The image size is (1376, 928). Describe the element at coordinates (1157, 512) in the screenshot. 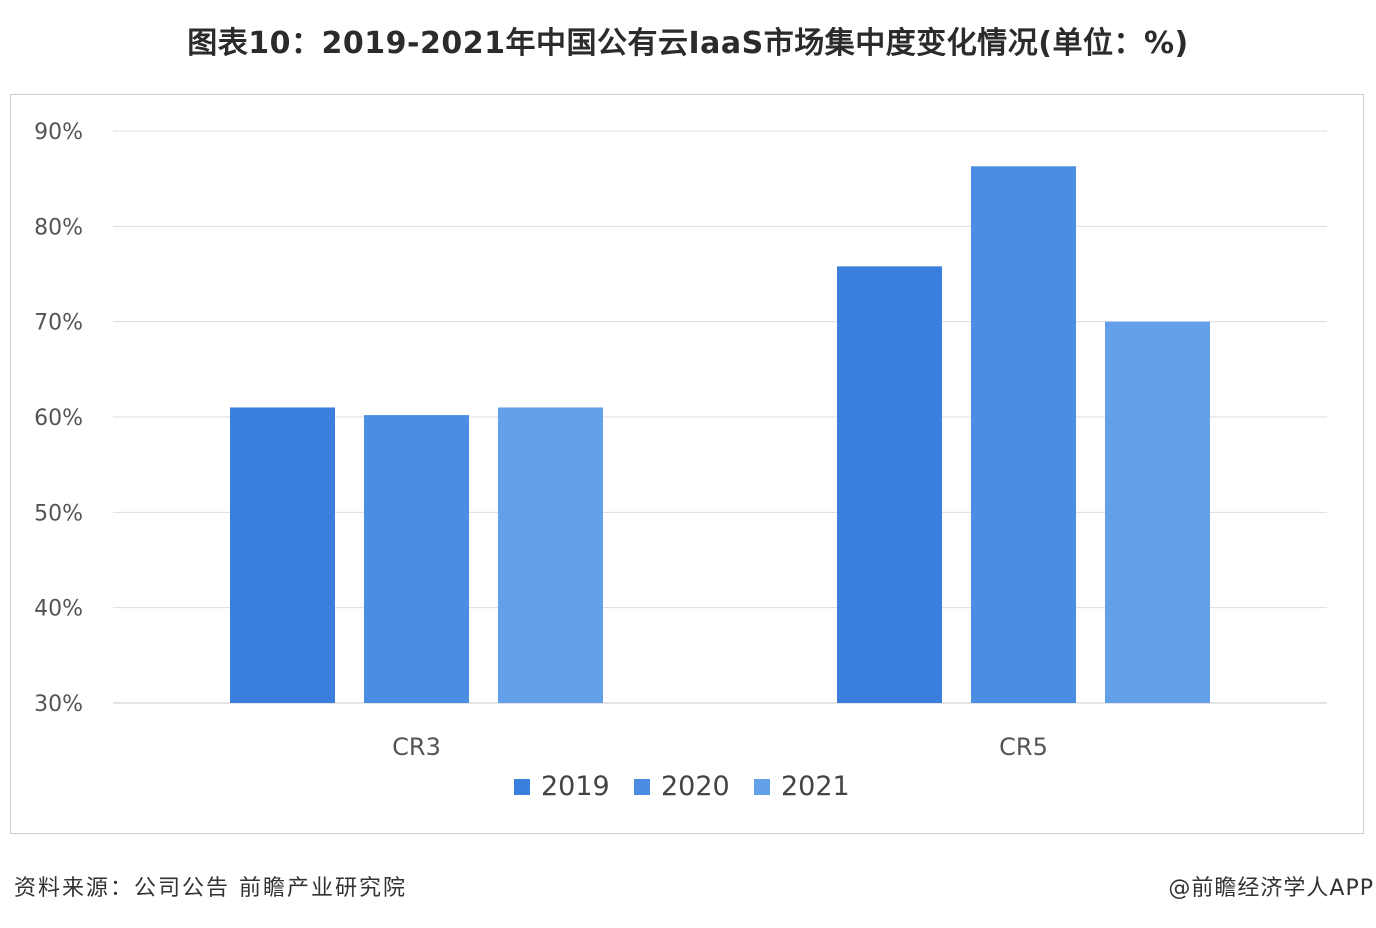

I see `bar-cr5-2021` at that location.